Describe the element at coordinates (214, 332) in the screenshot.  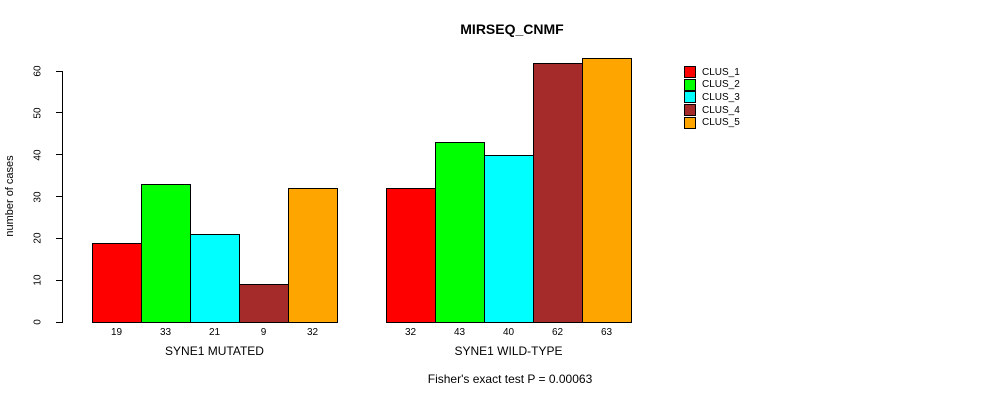
I see `bar-value-label: 21` at that location.